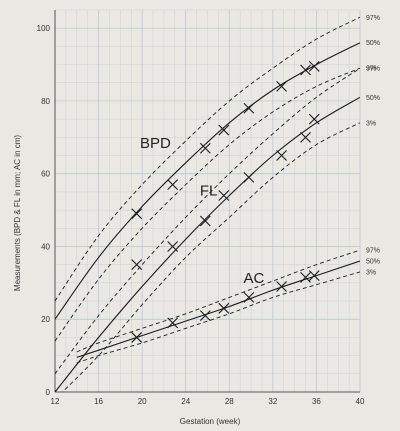  I want to click on x-tick-label: 36, so click(316, 401).